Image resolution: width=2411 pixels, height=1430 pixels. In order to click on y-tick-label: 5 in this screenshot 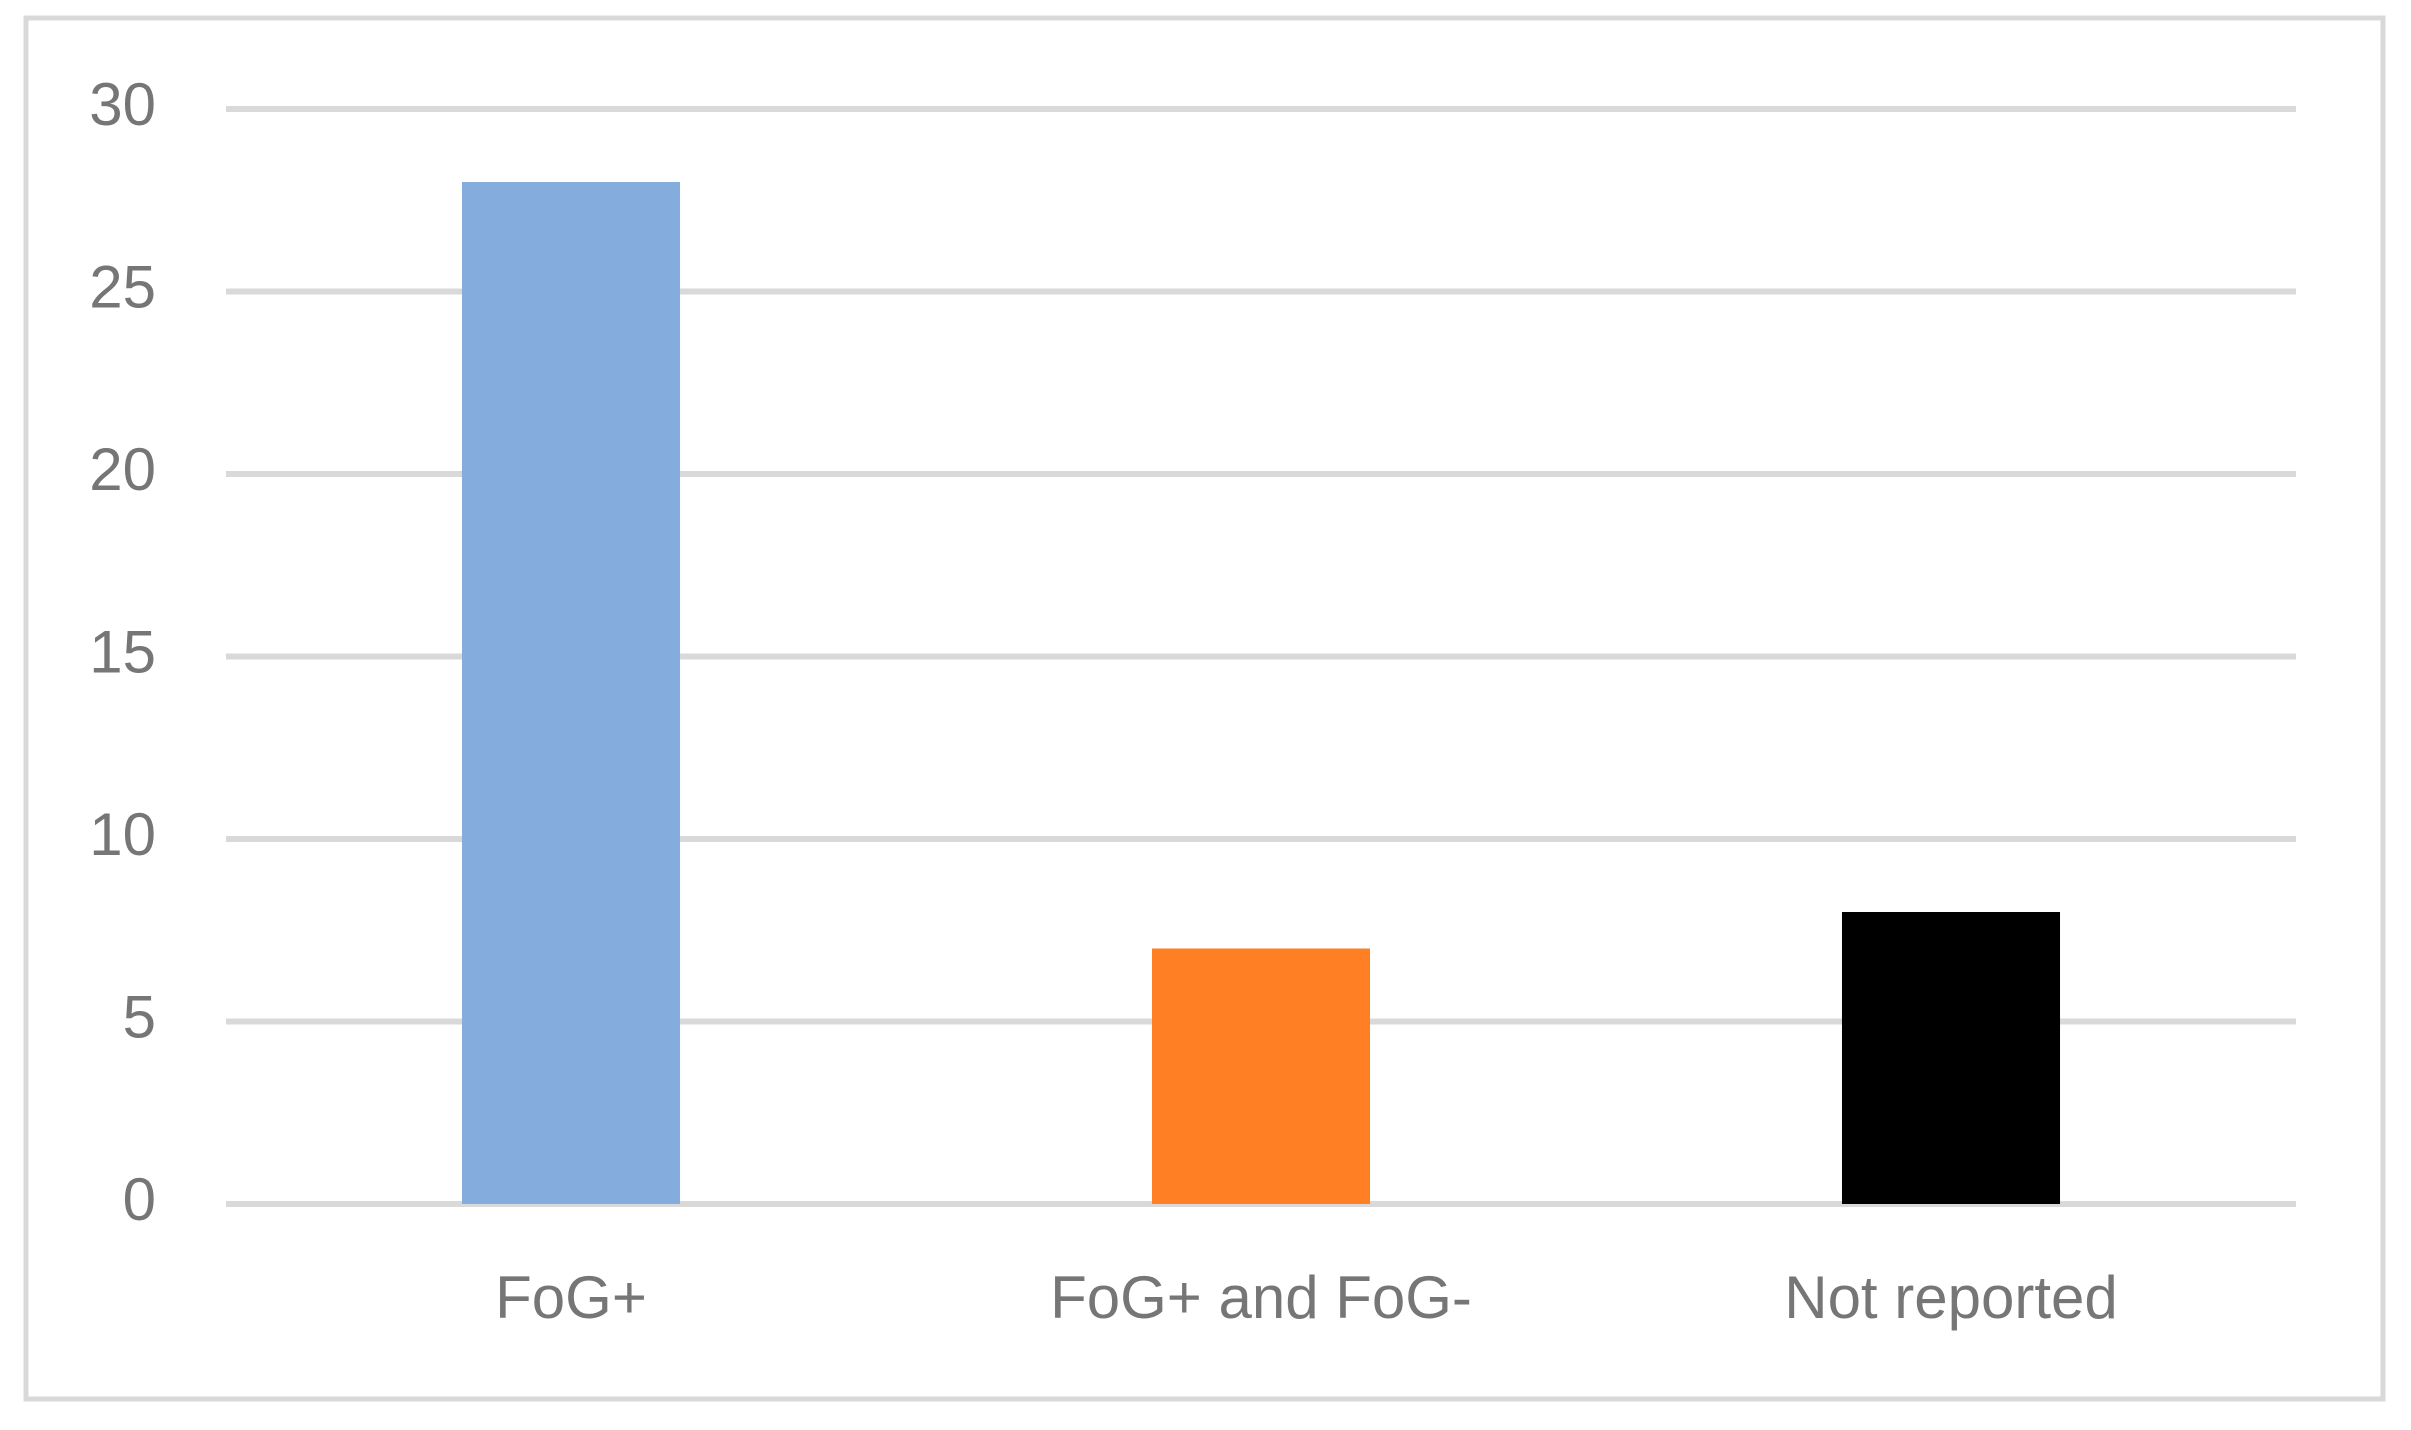, I will do `click(139, 1016)`.